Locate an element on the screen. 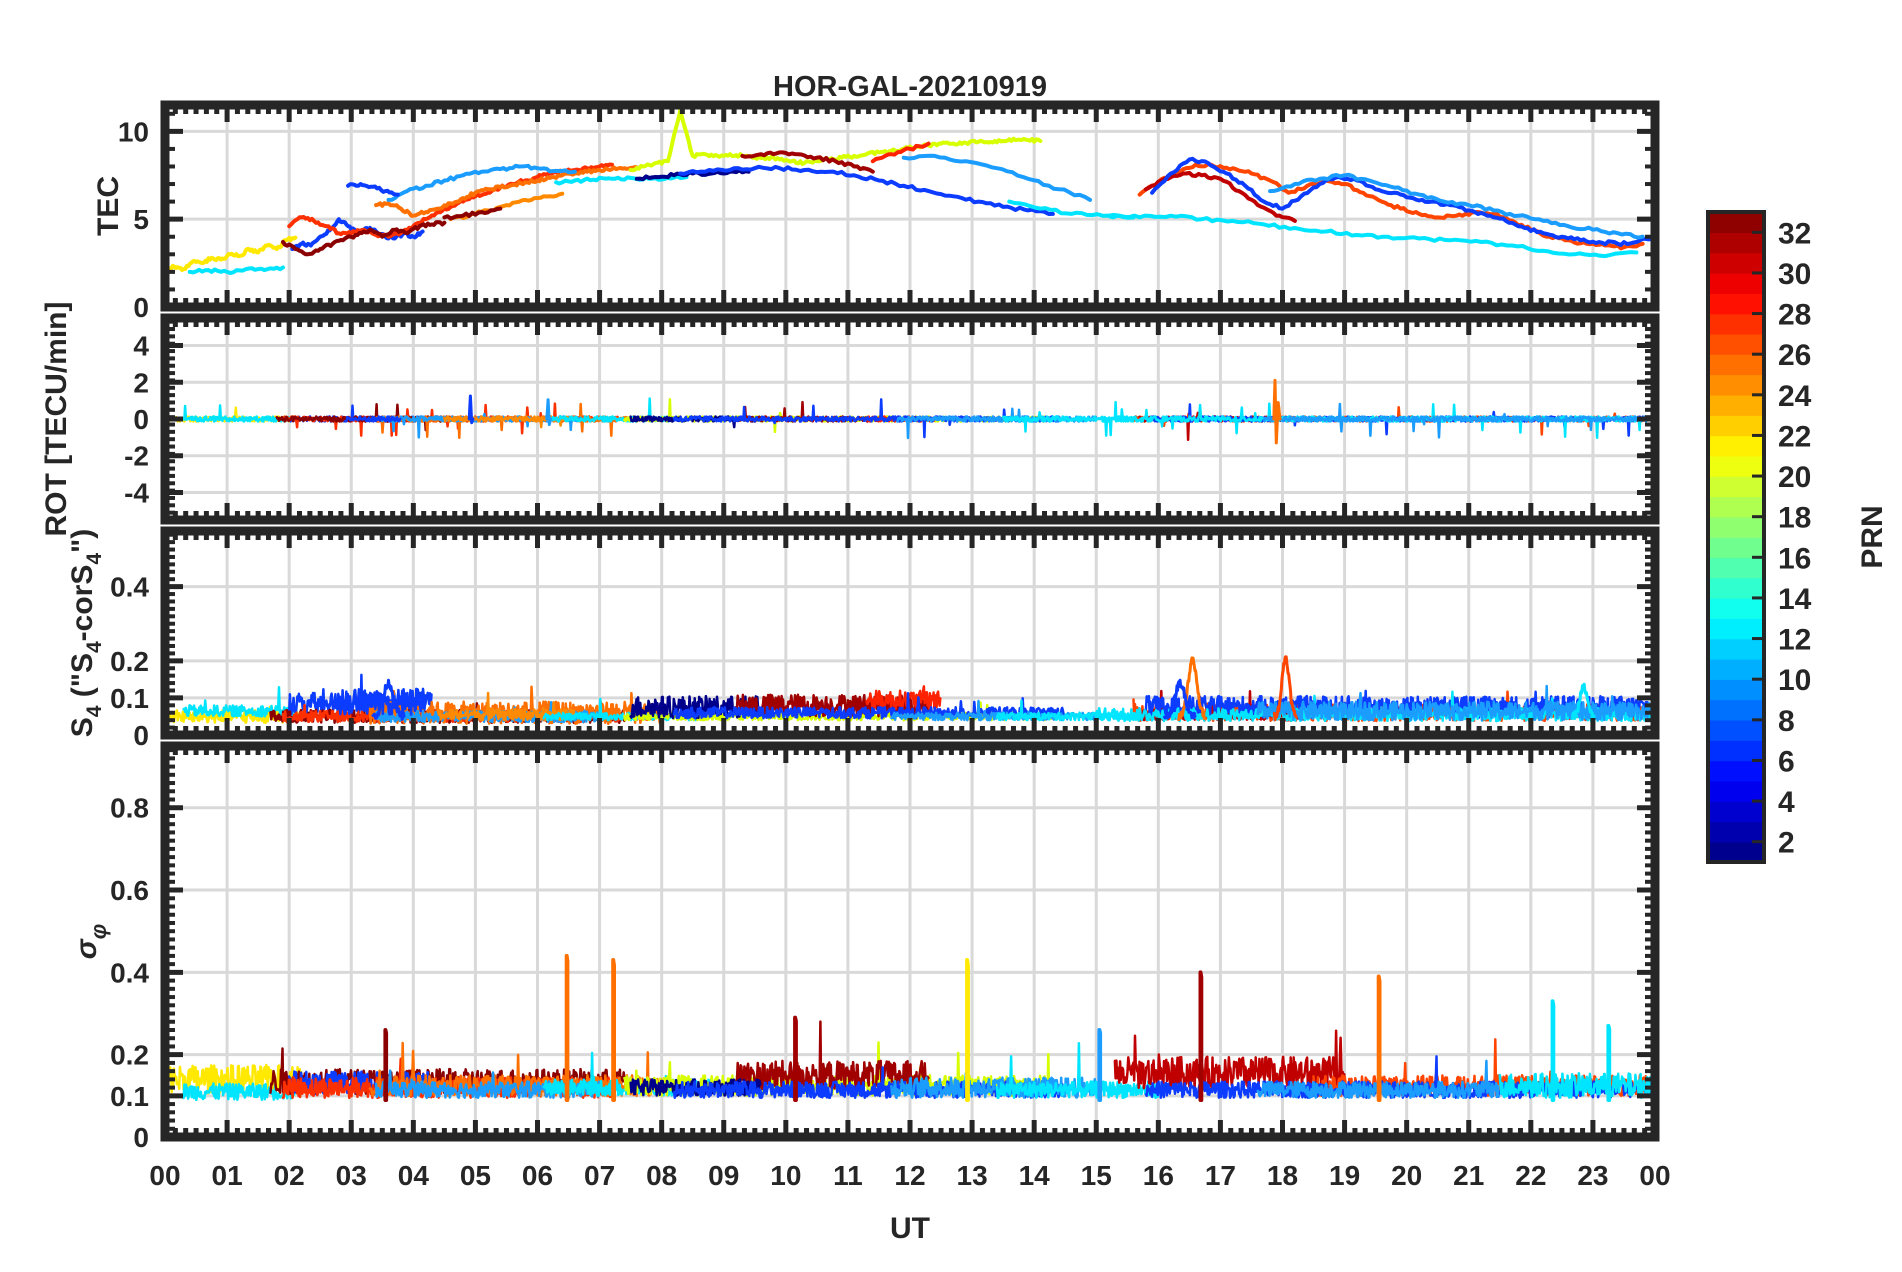 The image size is (1902, 1272). xtick-label-21: 21 is located at coordinates (1468, 1175).